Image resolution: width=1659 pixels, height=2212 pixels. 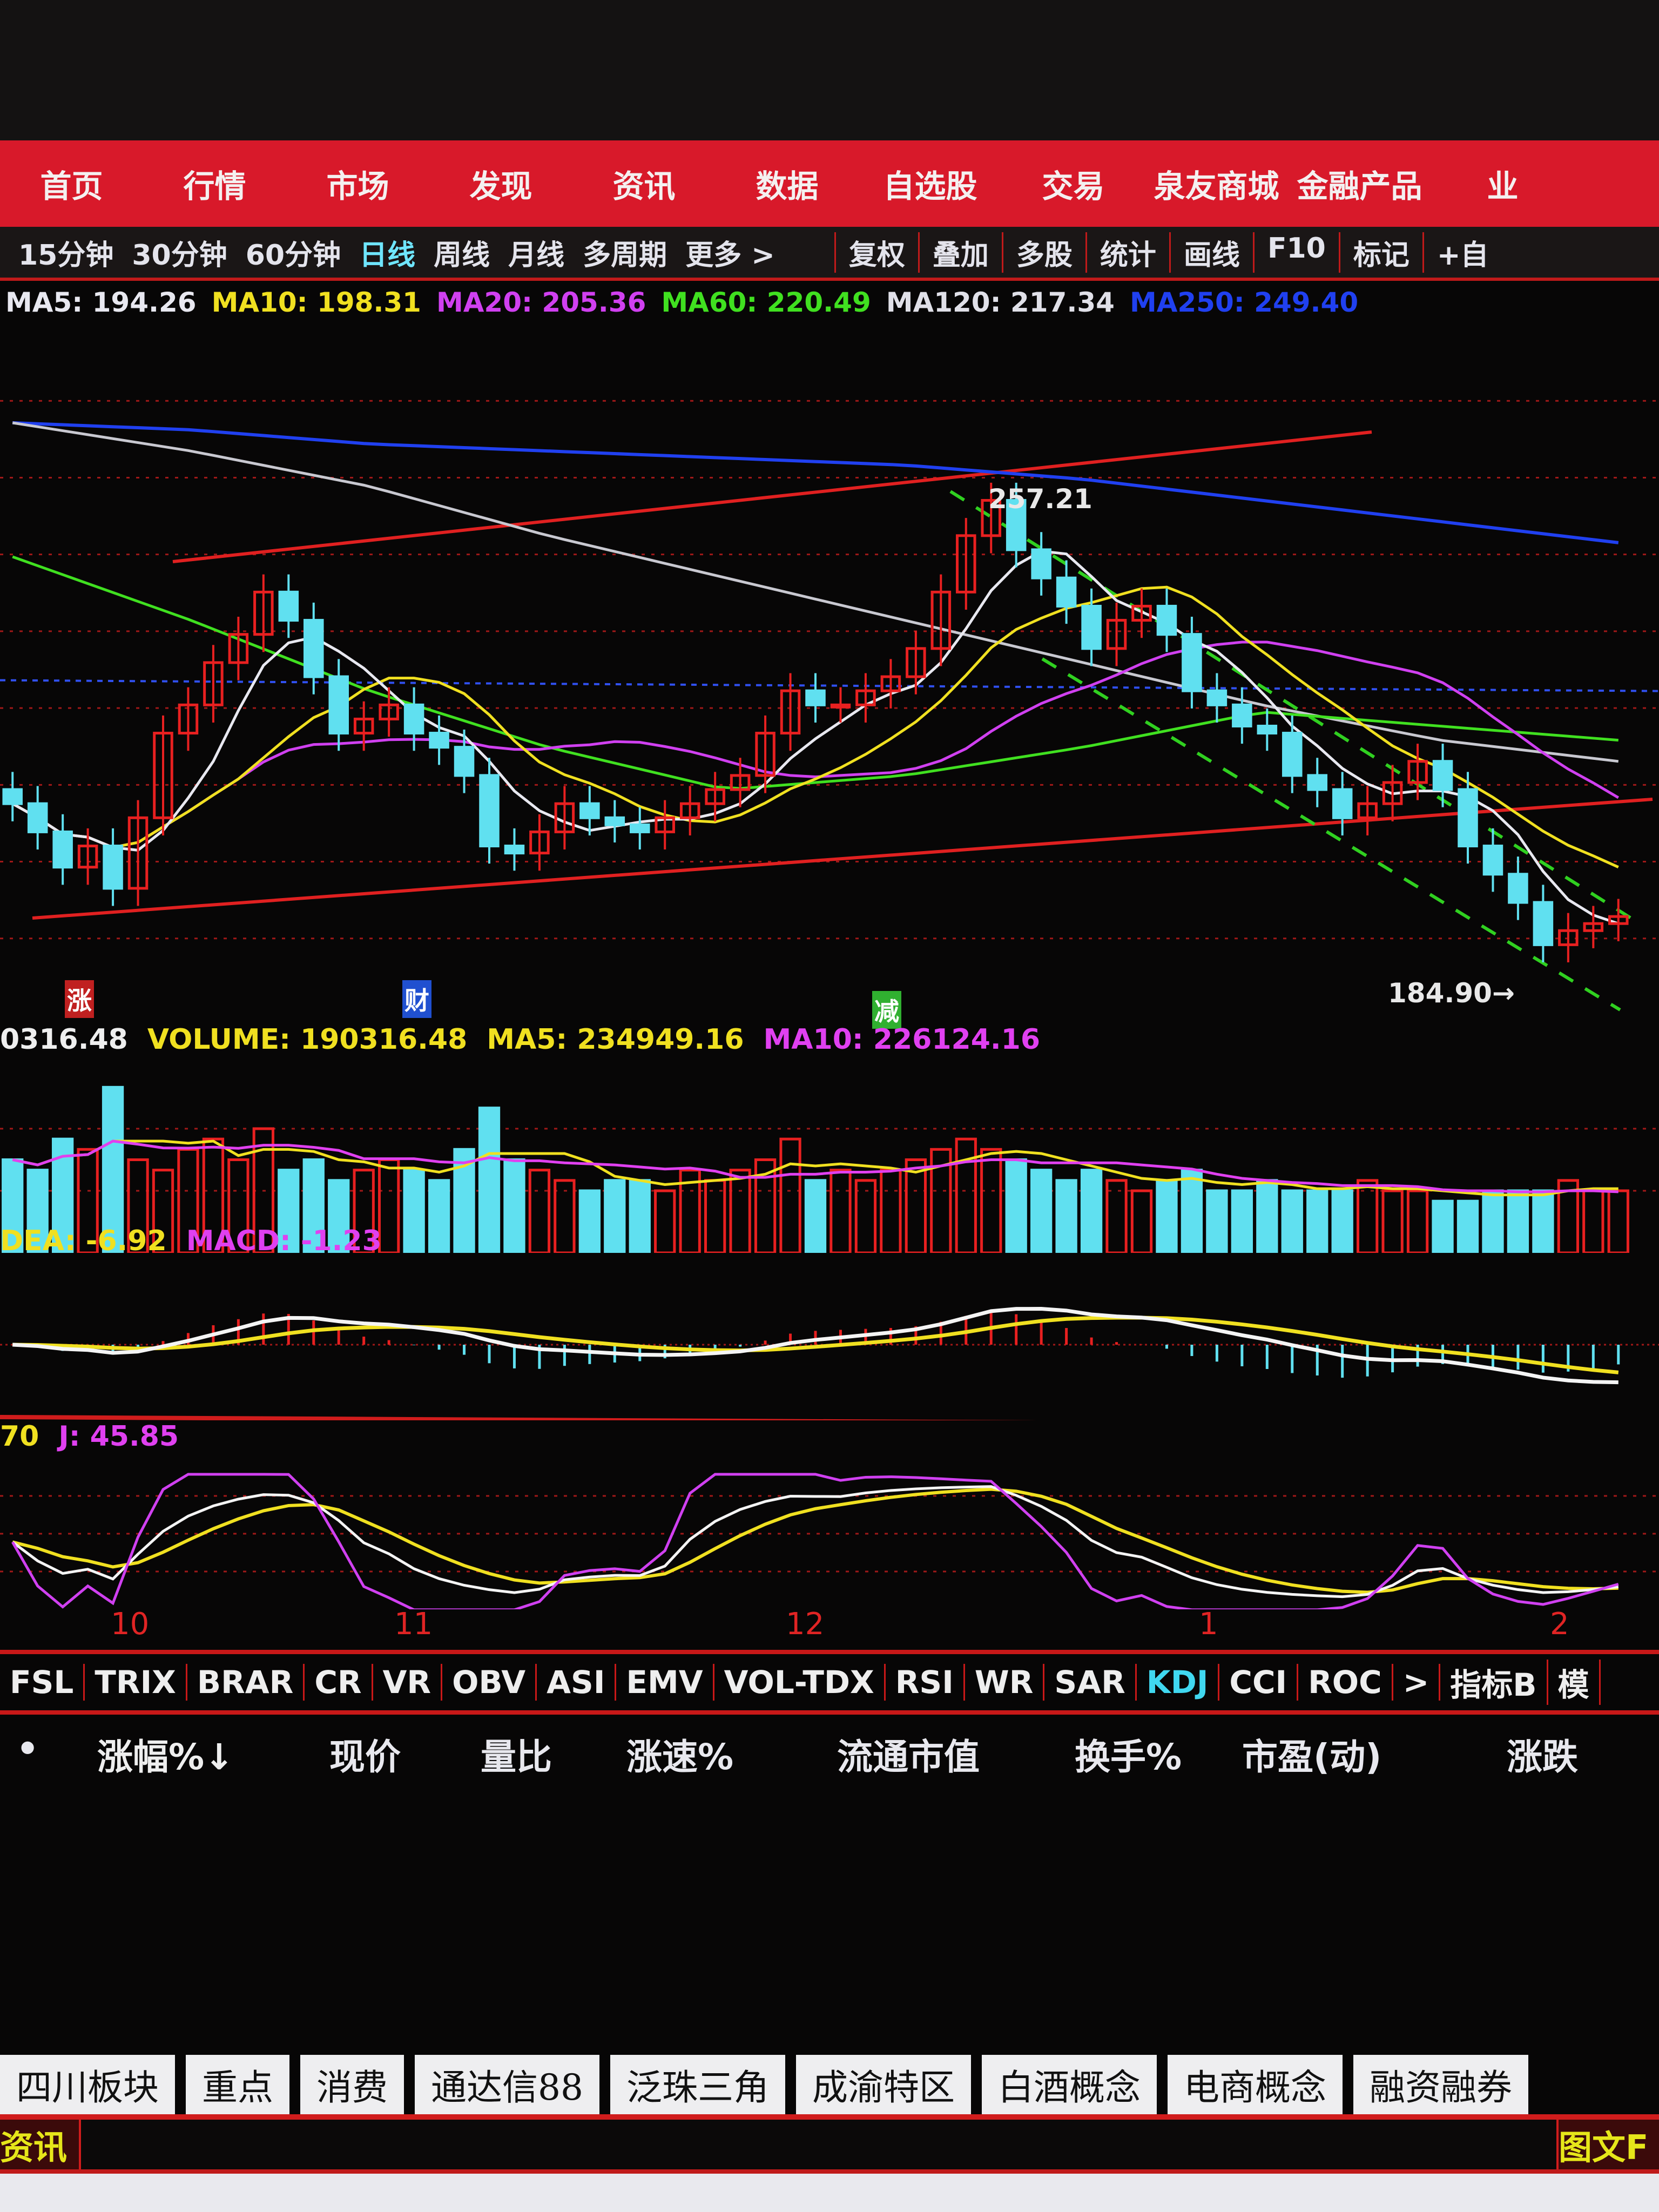 I want to click on indicator-tab: 指标B, so click(x=1494, y=1682).